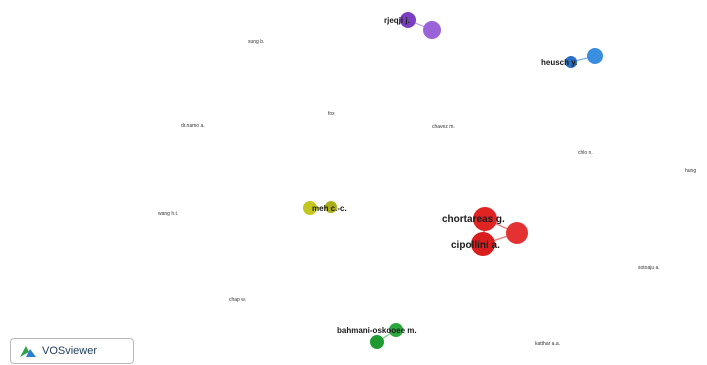 The height and width of the screenshot is (365, 707). I want to click on label-fox: fox, so click(331, 114).